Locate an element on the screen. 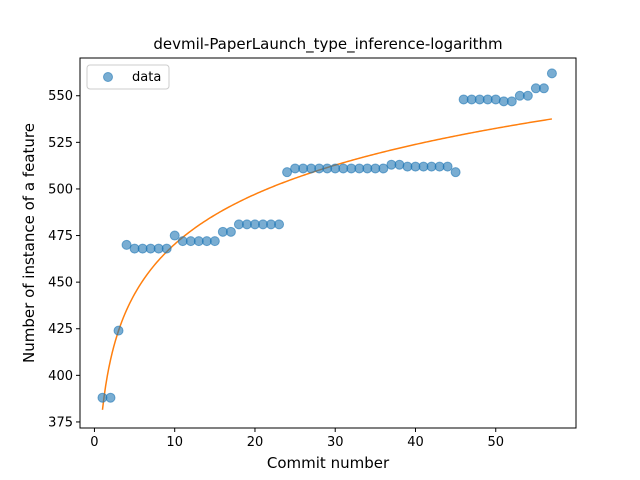 This screenshot has width=640, height=480. y-tick-label: 375 is located at coordinates (60, 422).